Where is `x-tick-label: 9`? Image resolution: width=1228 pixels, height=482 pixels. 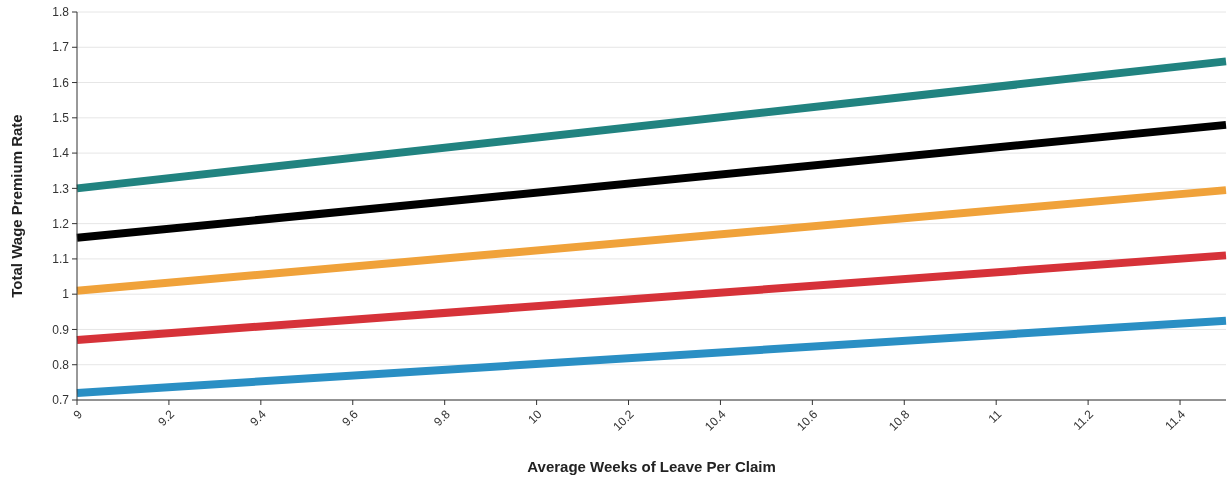 x-tick-label: 9 is located at coordinates (78, 414).